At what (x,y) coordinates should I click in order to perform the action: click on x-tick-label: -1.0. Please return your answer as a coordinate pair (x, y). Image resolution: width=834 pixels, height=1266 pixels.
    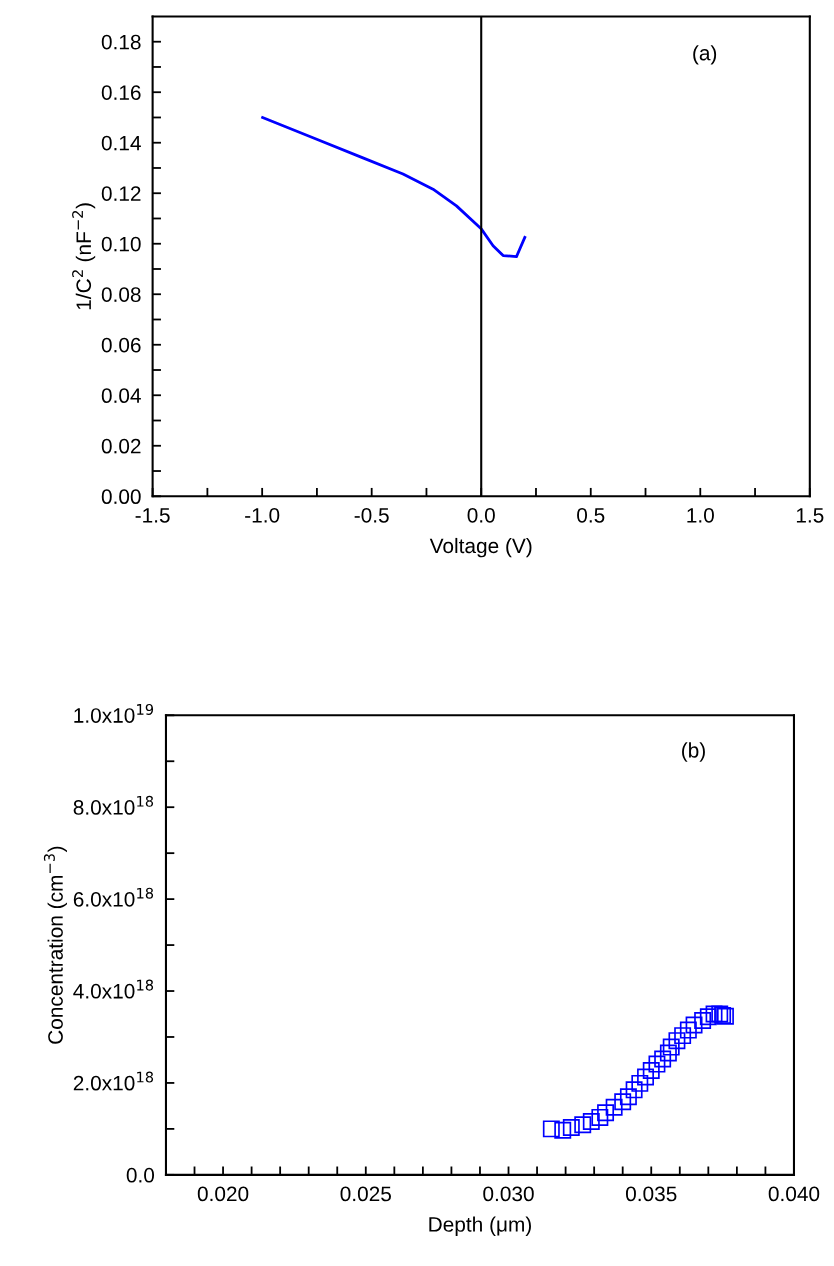
    Looking at the image, I should click on (262, 515).